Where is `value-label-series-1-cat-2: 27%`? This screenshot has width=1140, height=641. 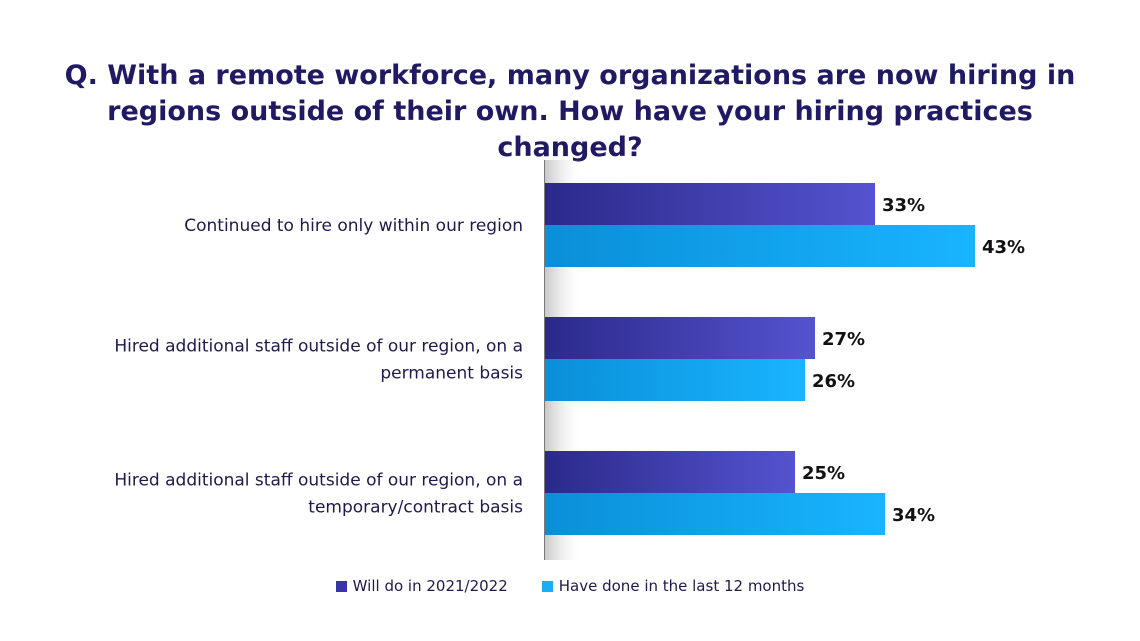 value-label-series-1-cat-2: 27% is located at coordinates (843, 339).